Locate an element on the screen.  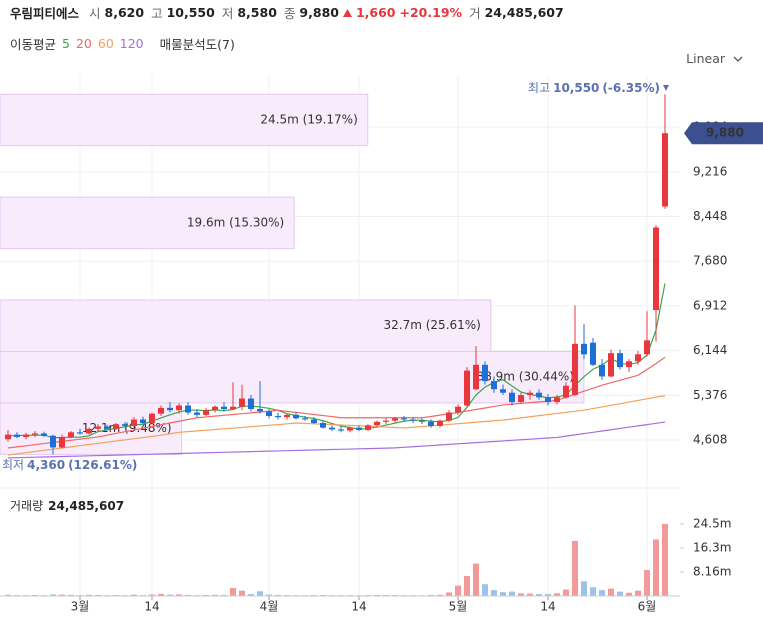
scale-label: Linear is located at coordinates (705, 58).